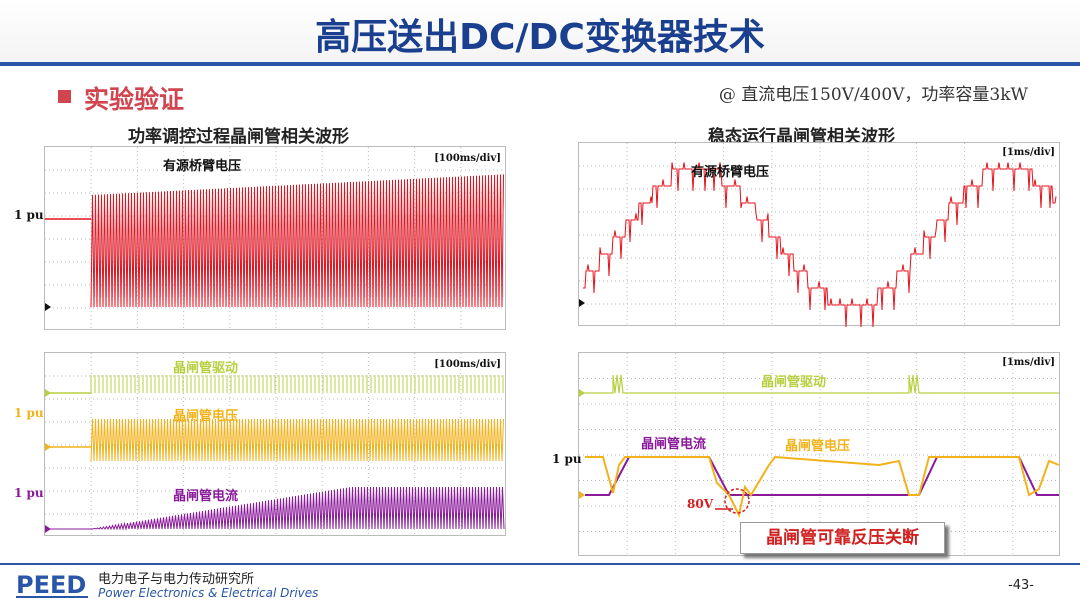 The height and width of the screenshot is (604, 1080). I want to click on voltage-dip-label: 80V, so click(700, 504).